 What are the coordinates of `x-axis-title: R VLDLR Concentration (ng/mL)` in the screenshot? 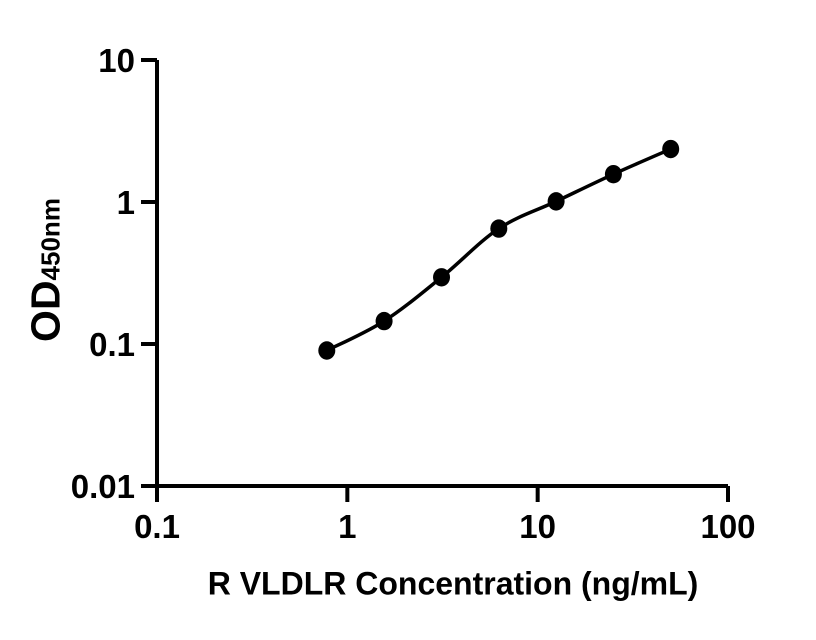 It's located at (453, 583).